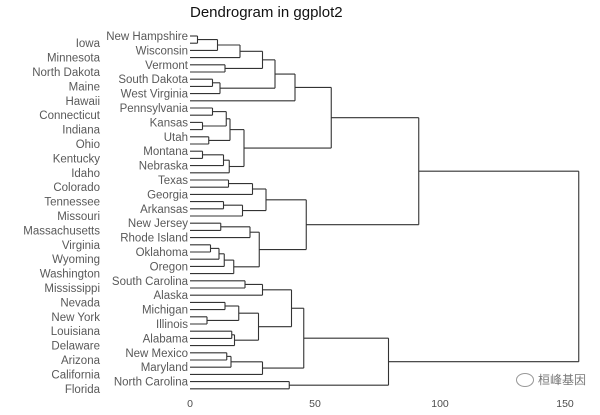  What do you see at coordinates (154, 109) in the screenshot?
I see `leaf-label: Pennsylvania` at bounding box center [154, 109].